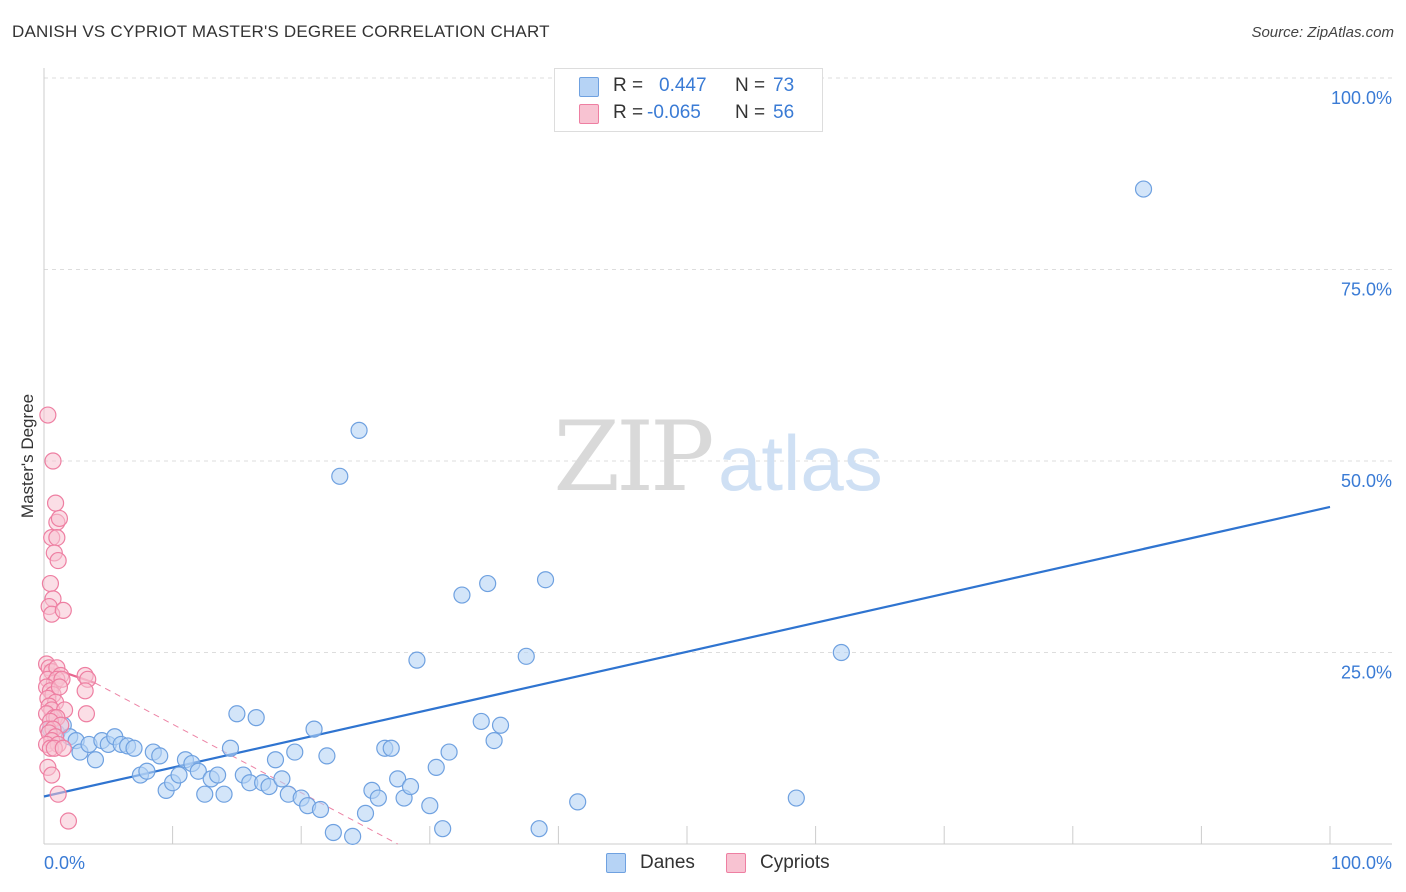  What do you see at coordinates (632, 457) in the screenshot?
I see `watermark-zip: ZIP` at bounding box center [632, 457].